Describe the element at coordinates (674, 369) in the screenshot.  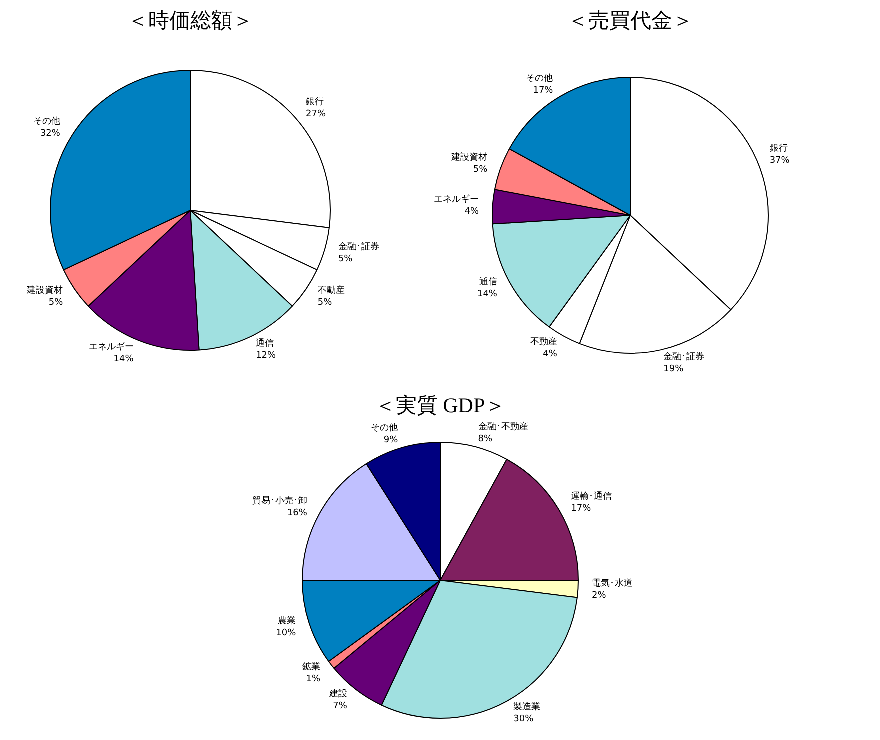
I see `data-label: 19%` at that location.